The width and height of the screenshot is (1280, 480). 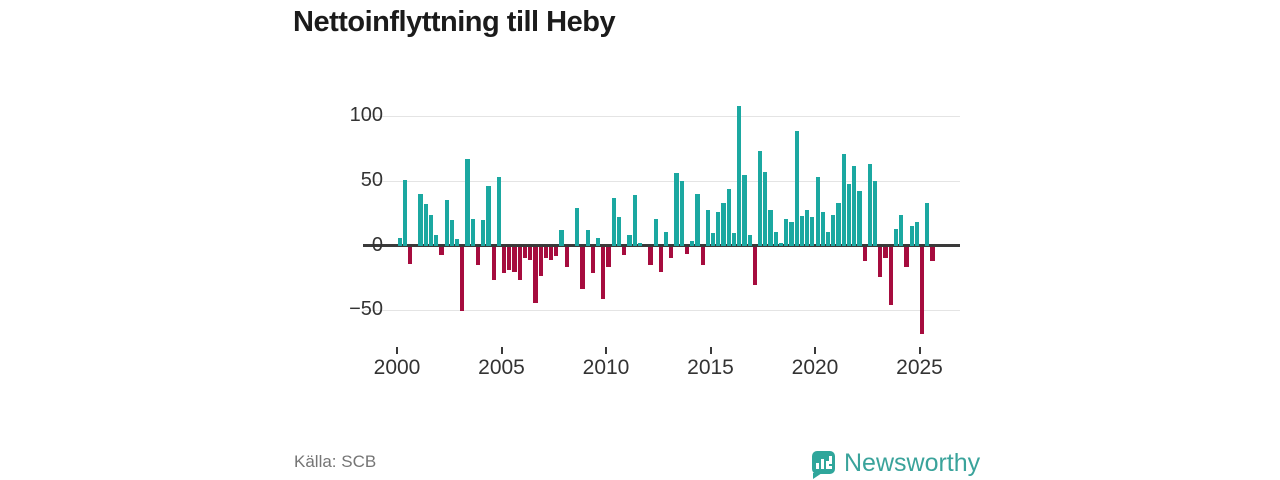 What do you see at coordinates (765, 208) in the screenshot?
I see `bar-2017-Q3` at bounding box center [765, 208].